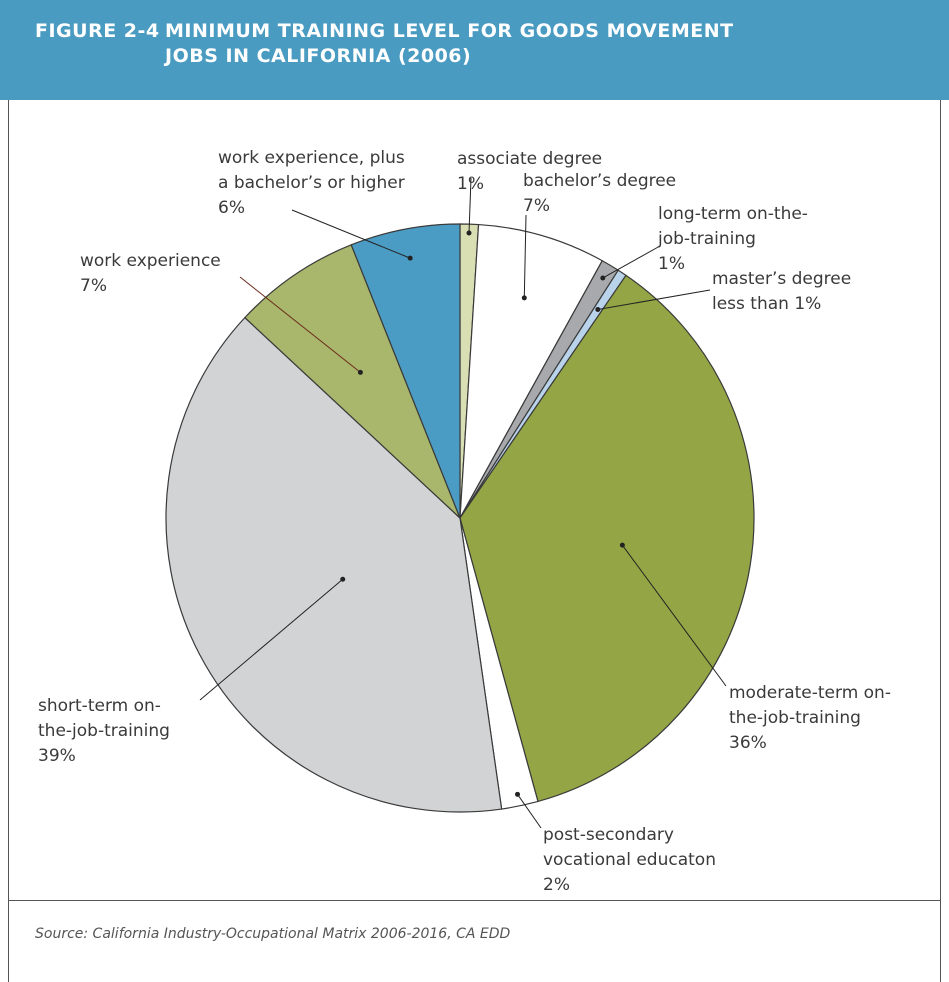 This screenshot has width=949, height=982. Describe the element at coordinates (810, 705) in the screenshot. I see `slice-label: moderate-term on-the-job-training` at that location.